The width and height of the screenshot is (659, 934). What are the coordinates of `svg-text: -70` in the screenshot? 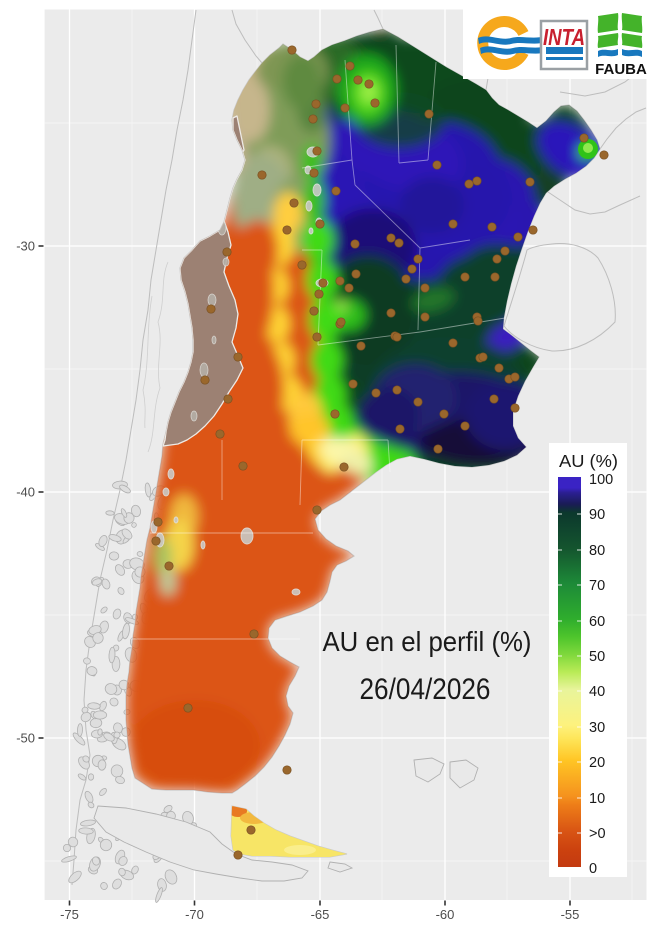 It's located at (194, 914).